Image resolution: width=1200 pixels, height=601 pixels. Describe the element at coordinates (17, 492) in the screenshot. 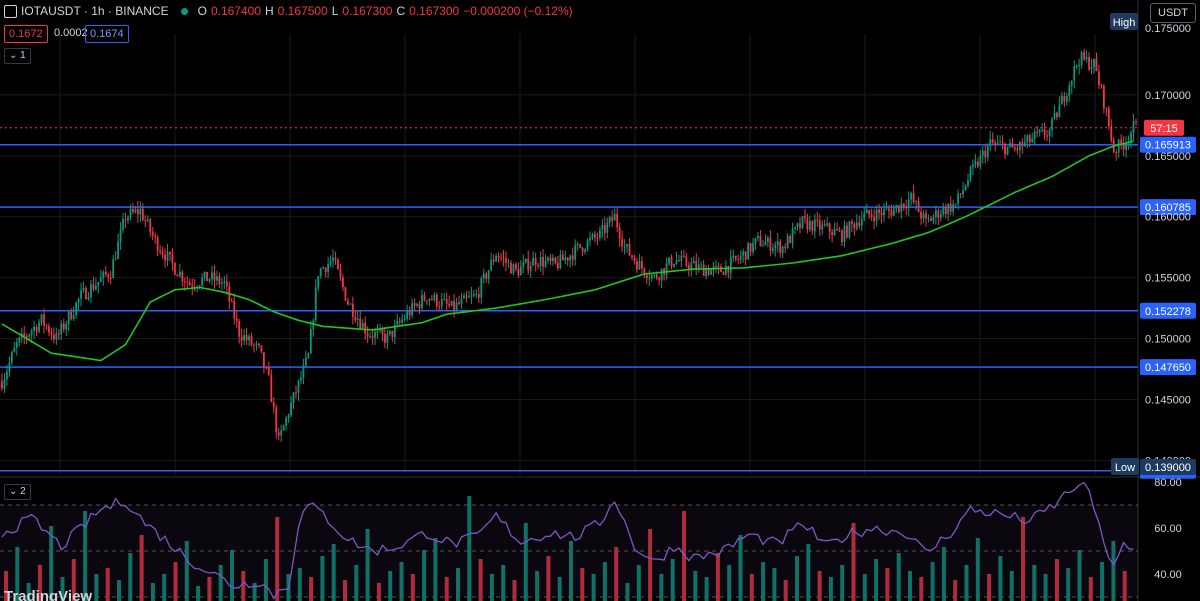

I see `pane2-collapse-toggle: ⌄ 2` at that location.